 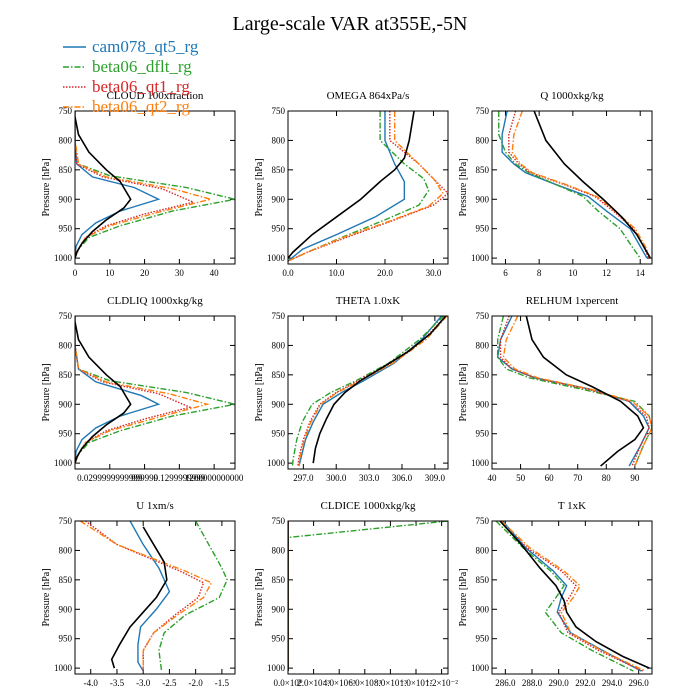 What do you see at coordinates (313, 683) in the screenshot?
I see `x-tick-label: 2.0×10⁻³` at bounding box center [313, 683].